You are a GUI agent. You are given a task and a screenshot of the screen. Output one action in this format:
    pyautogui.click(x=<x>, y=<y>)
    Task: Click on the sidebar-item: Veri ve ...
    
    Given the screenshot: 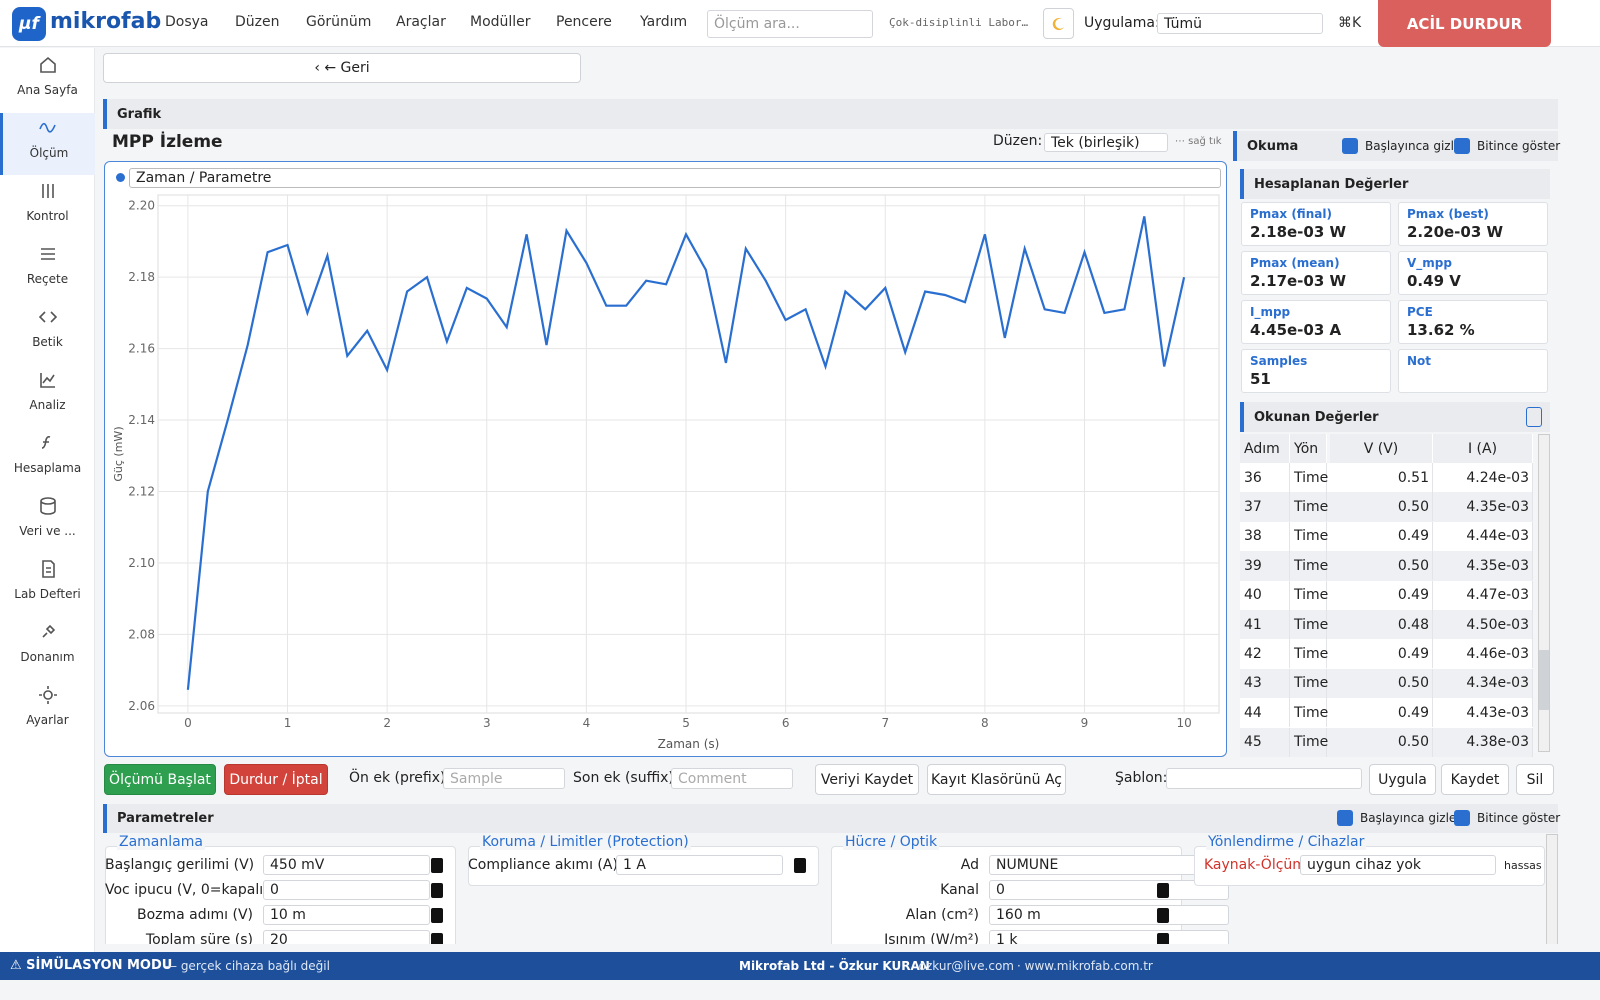 What is the action you would take?
    pyautogui.click(x=47, y=522)
    